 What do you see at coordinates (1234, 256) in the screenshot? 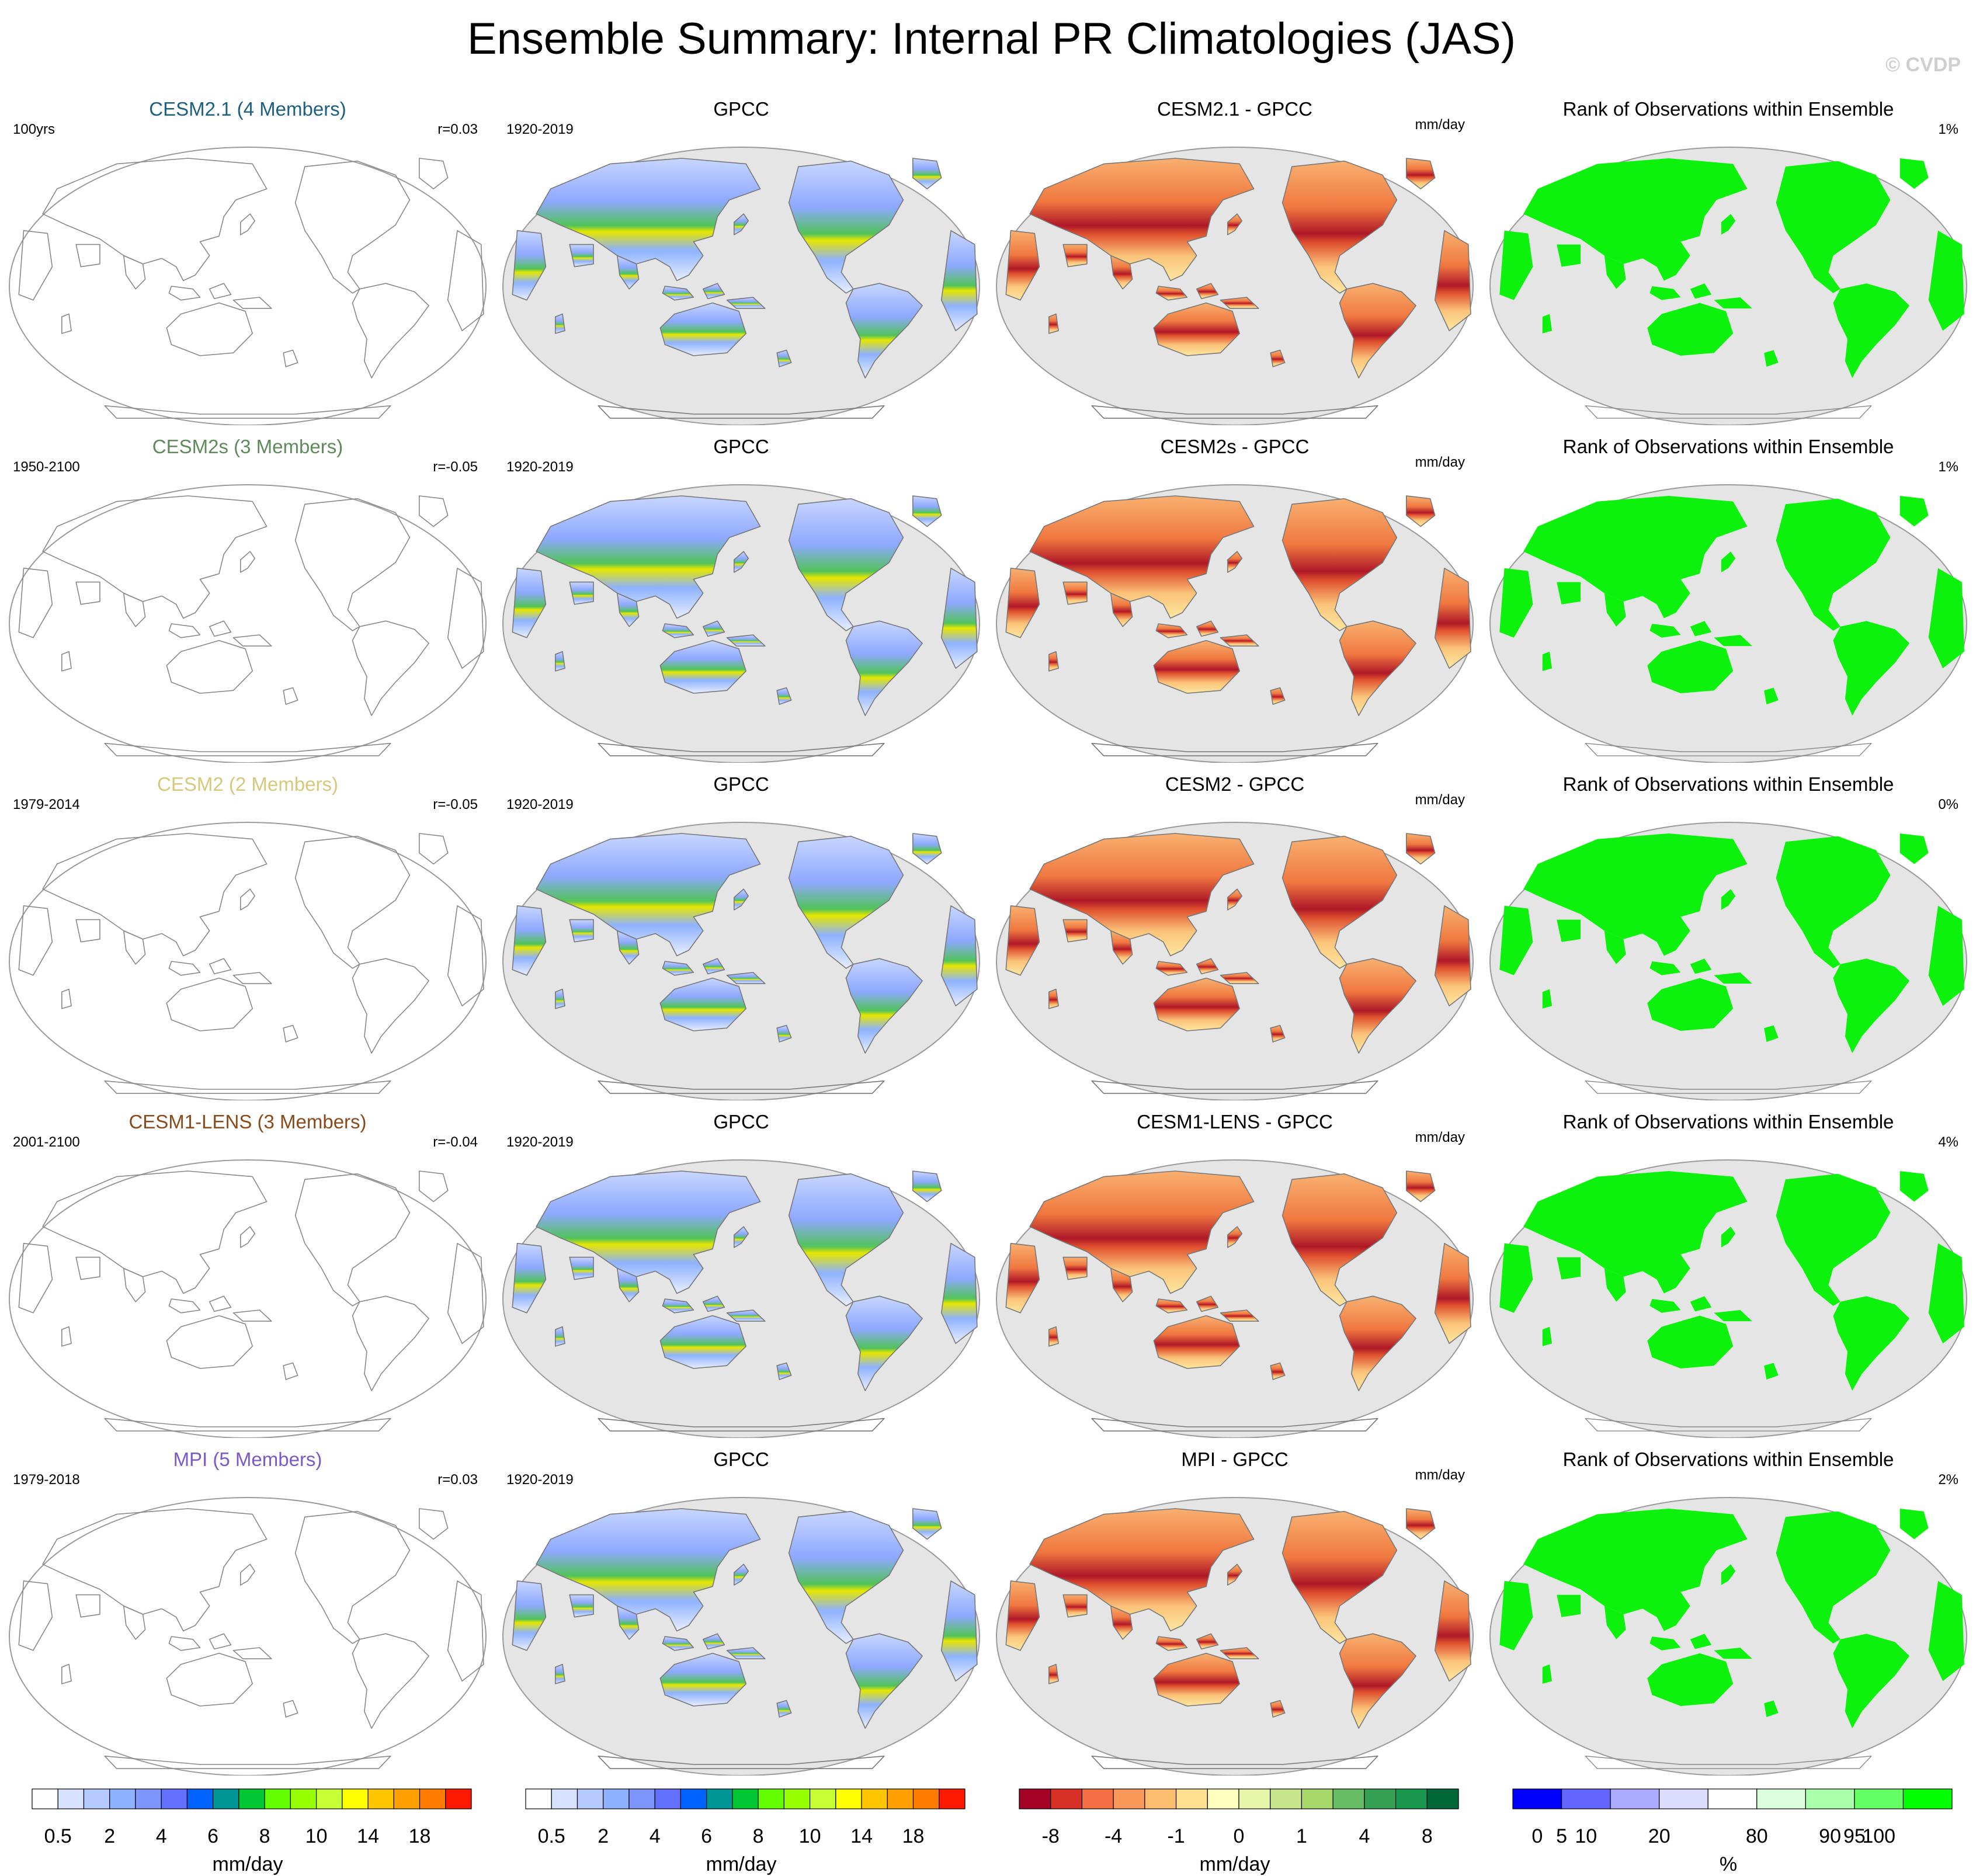
I see `diff-panel: CESM2.1 - GPCC mm/day` at bounding box center [1234, 256].